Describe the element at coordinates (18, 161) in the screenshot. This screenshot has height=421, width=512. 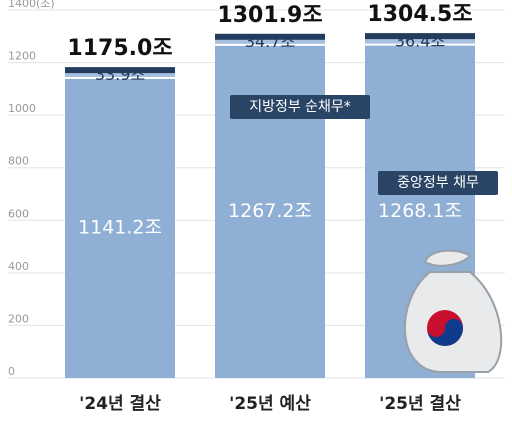
I see `y-tick-label: 800` at that location.